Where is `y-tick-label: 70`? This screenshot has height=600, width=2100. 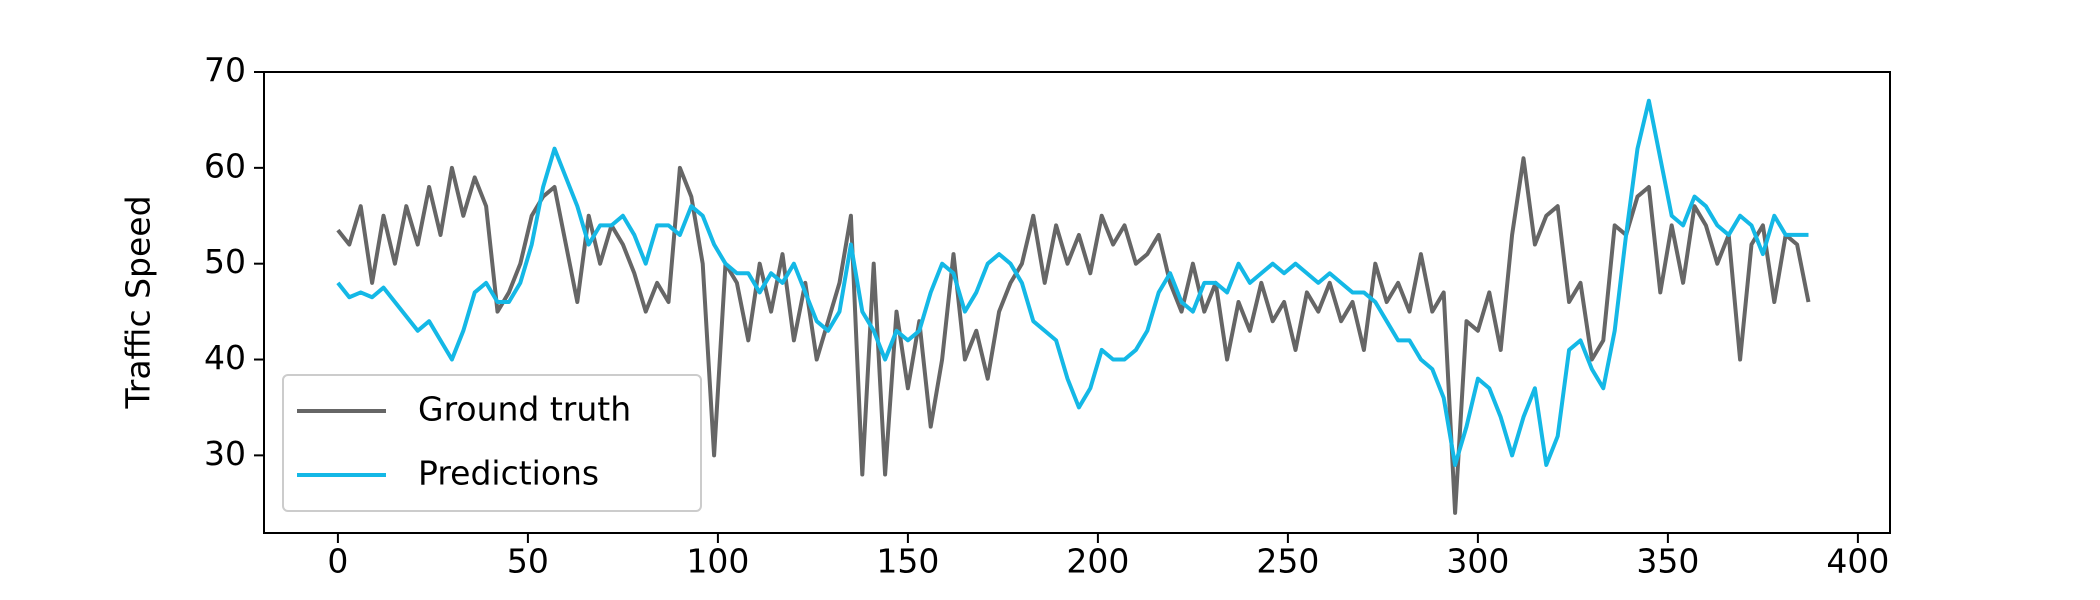
y-tick-label: 70 is located at coordinates (225, 70).